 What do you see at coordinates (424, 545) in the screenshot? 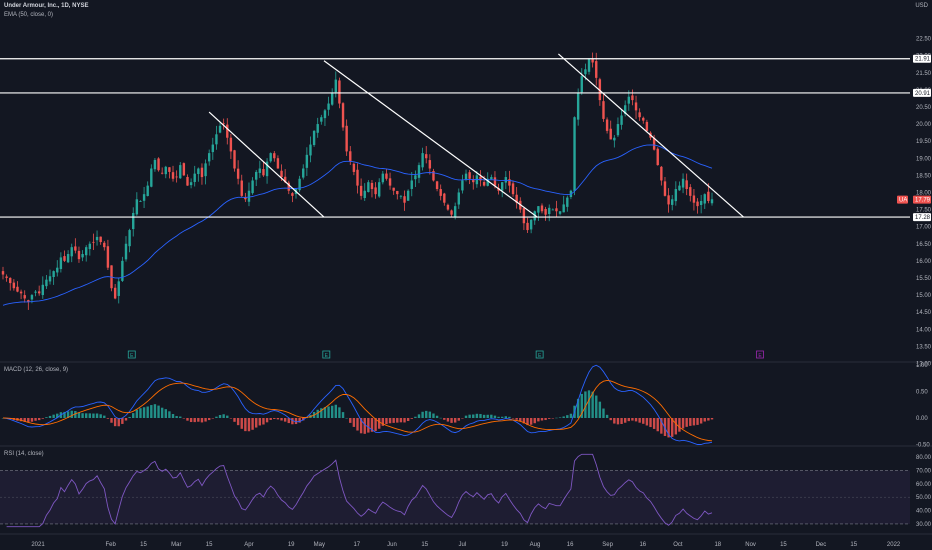
I see `x-tick-label: 15` at bounding box center [424, 545].